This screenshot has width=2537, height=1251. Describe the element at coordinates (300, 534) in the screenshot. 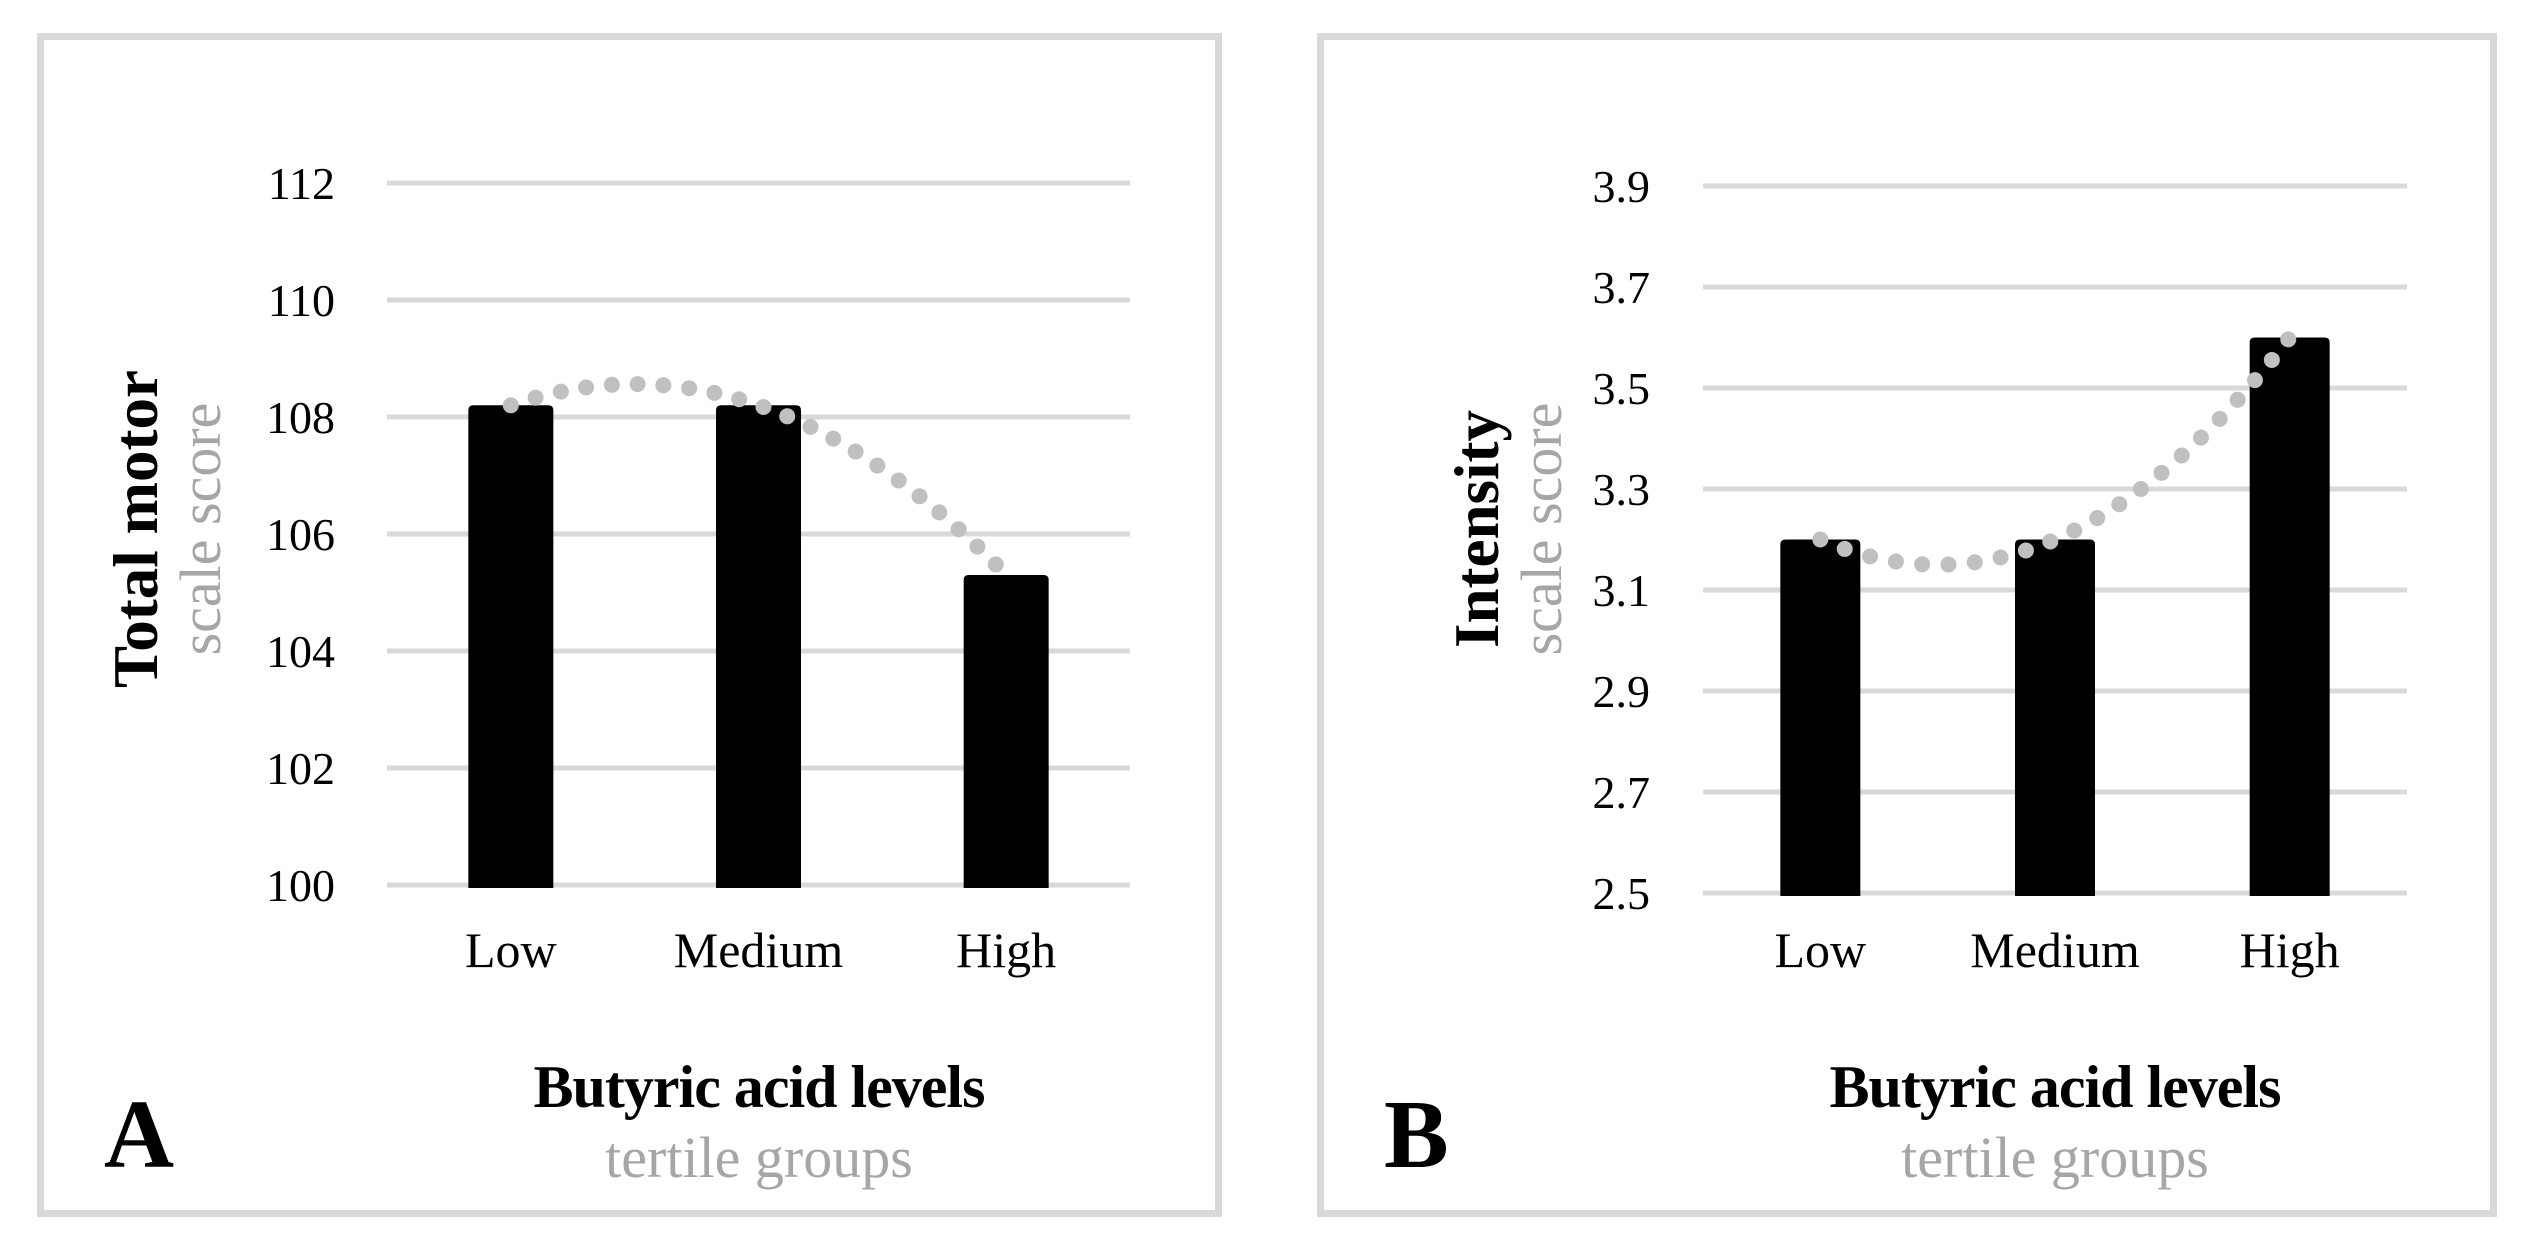

I see `y-tick-label: 106` at that location.